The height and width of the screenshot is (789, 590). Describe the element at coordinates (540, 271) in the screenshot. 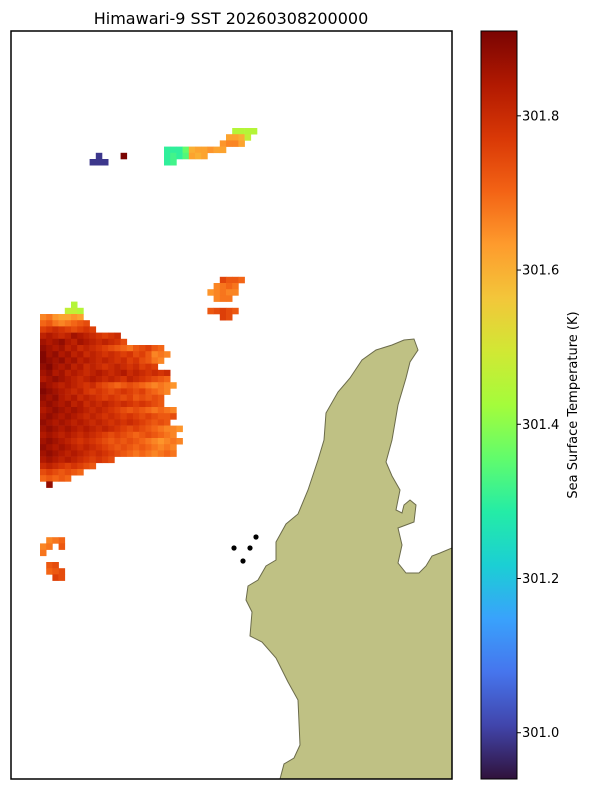

I see `colorbar-tick-label: 301.6` at that location.